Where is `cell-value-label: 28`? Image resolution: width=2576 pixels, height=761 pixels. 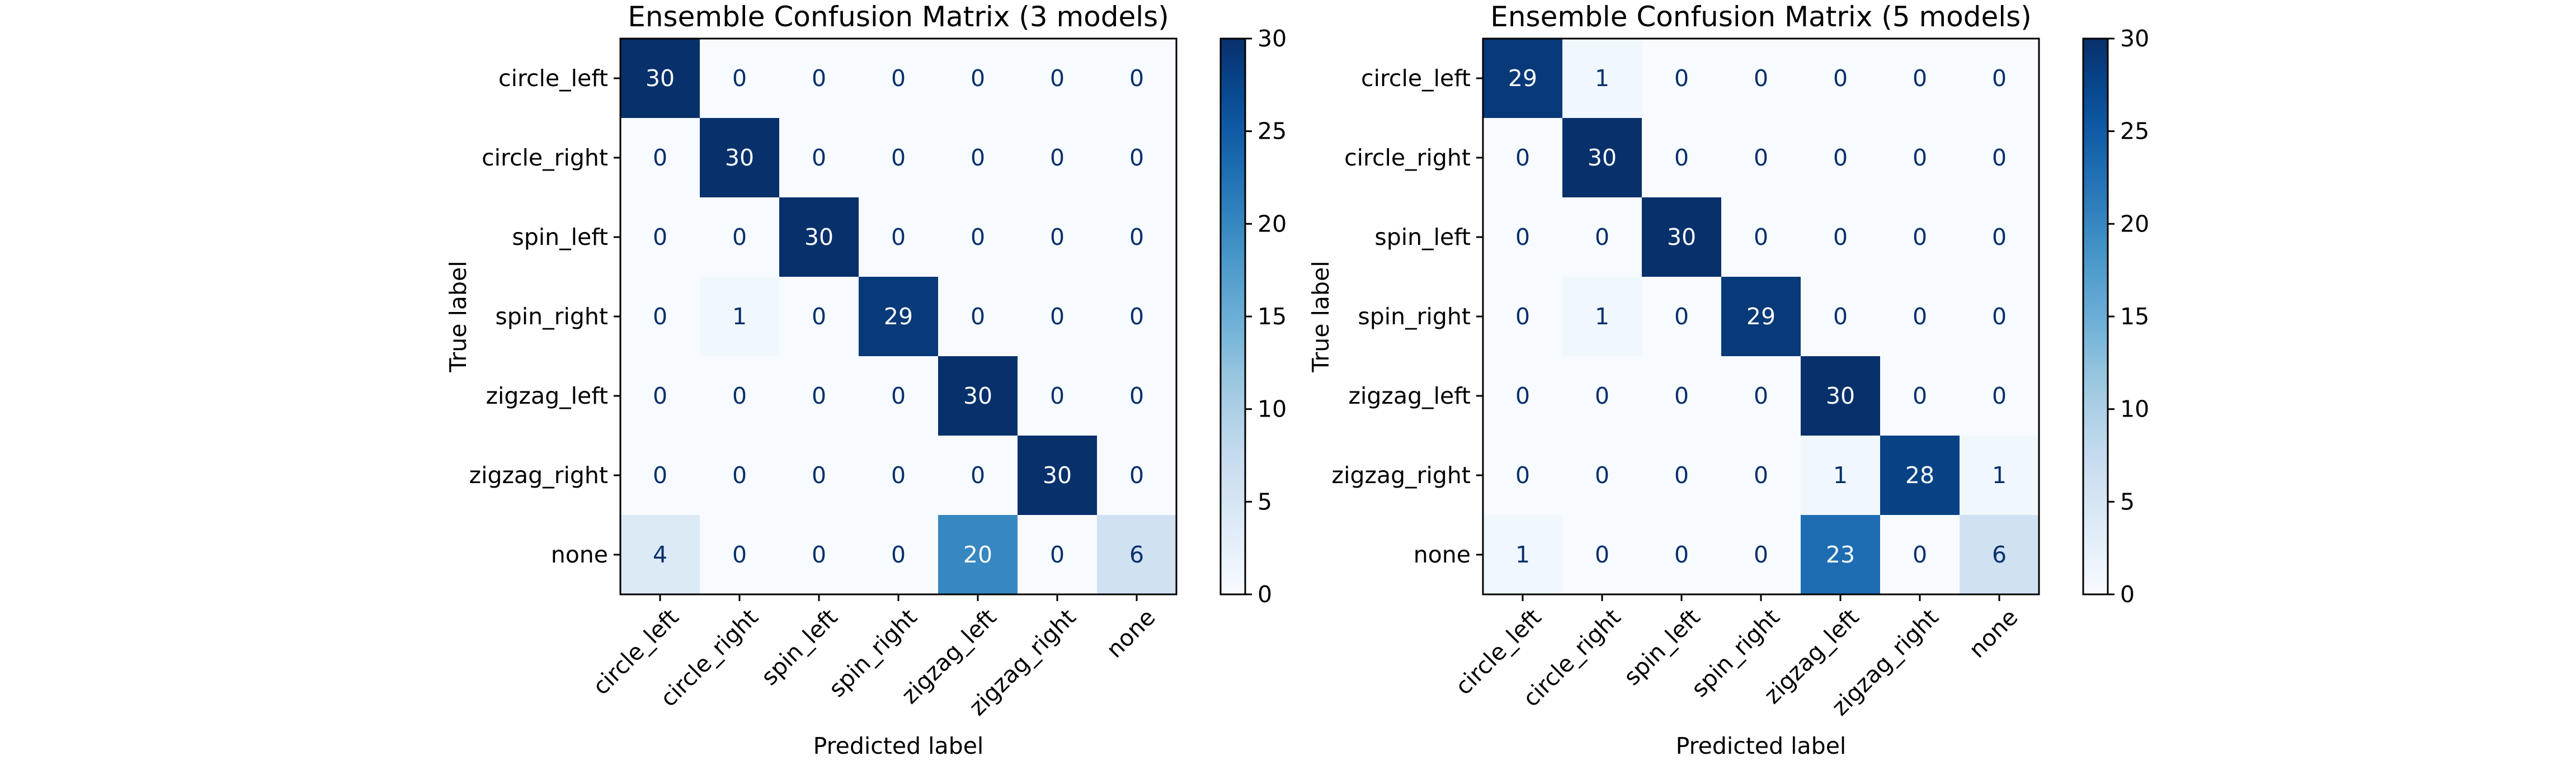 cell-value-label: 28 is located at coordinates (1919, 475).